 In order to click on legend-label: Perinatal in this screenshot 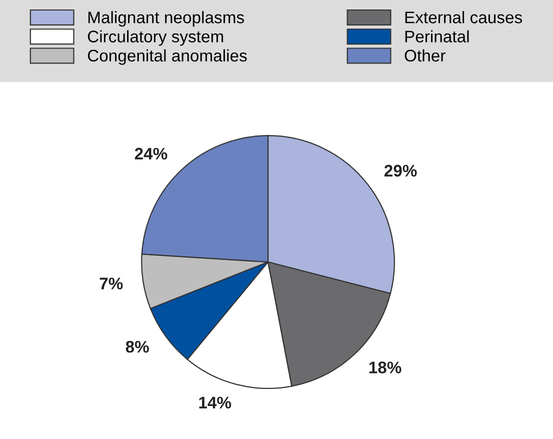, I will do `click(437, 36)`.